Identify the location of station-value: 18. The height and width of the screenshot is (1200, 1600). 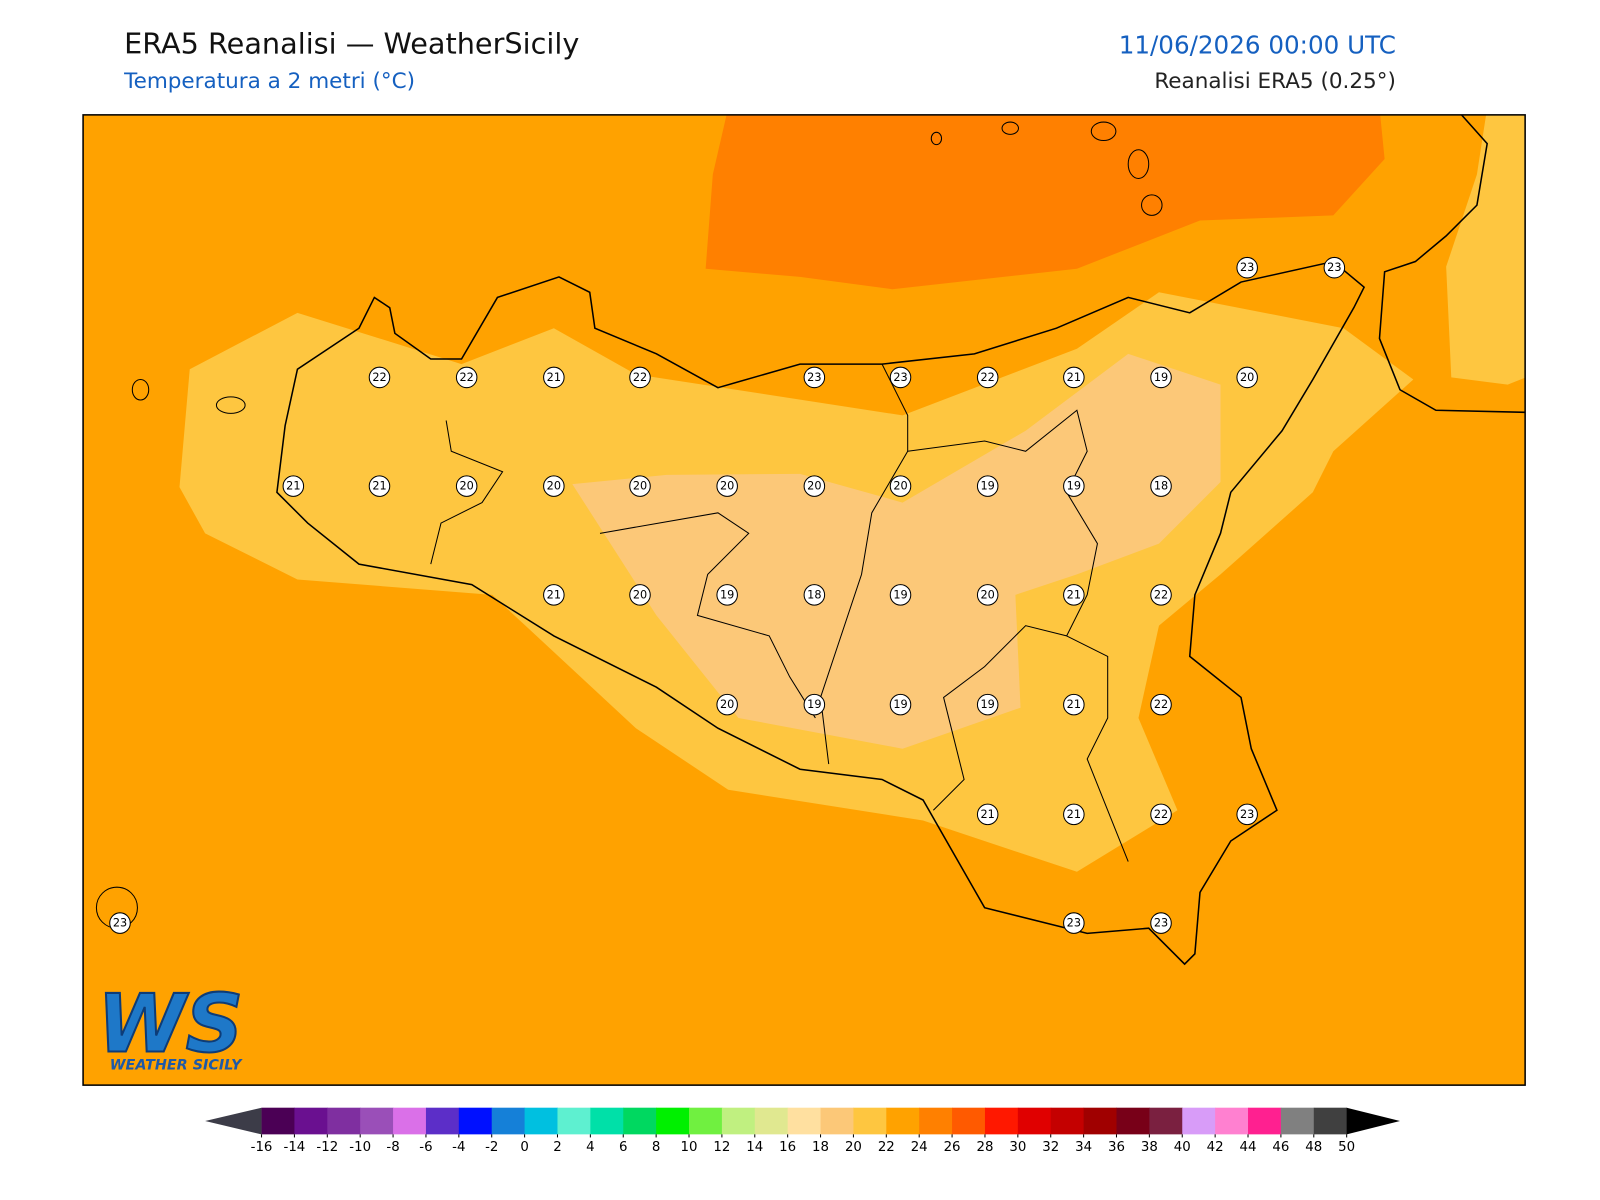
(814, 594).